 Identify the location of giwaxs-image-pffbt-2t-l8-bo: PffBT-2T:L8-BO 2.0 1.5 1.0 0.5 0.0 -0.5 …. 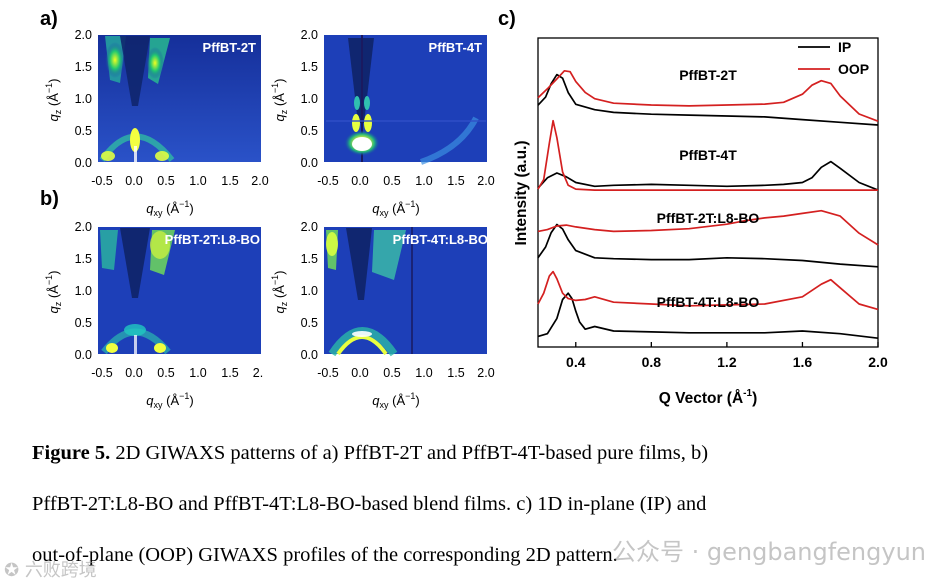
(153, 315).